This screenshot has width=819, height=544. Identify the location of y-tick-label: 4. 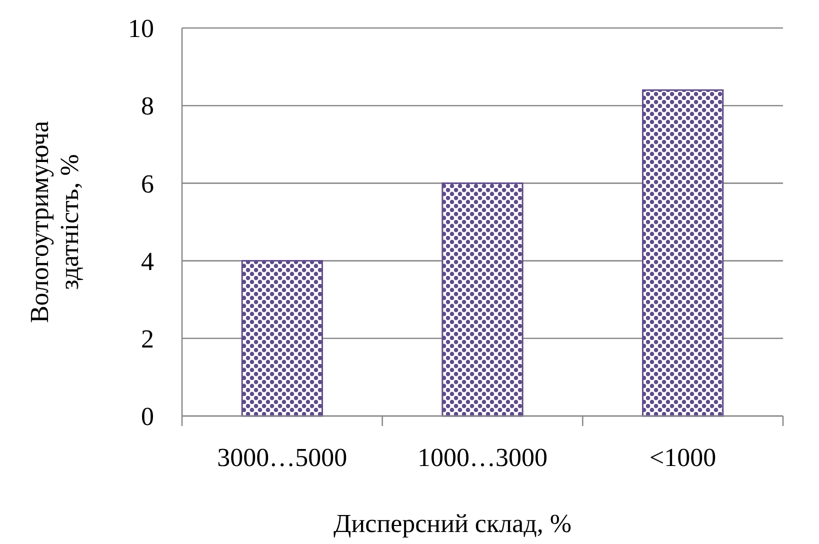
(147, 261).